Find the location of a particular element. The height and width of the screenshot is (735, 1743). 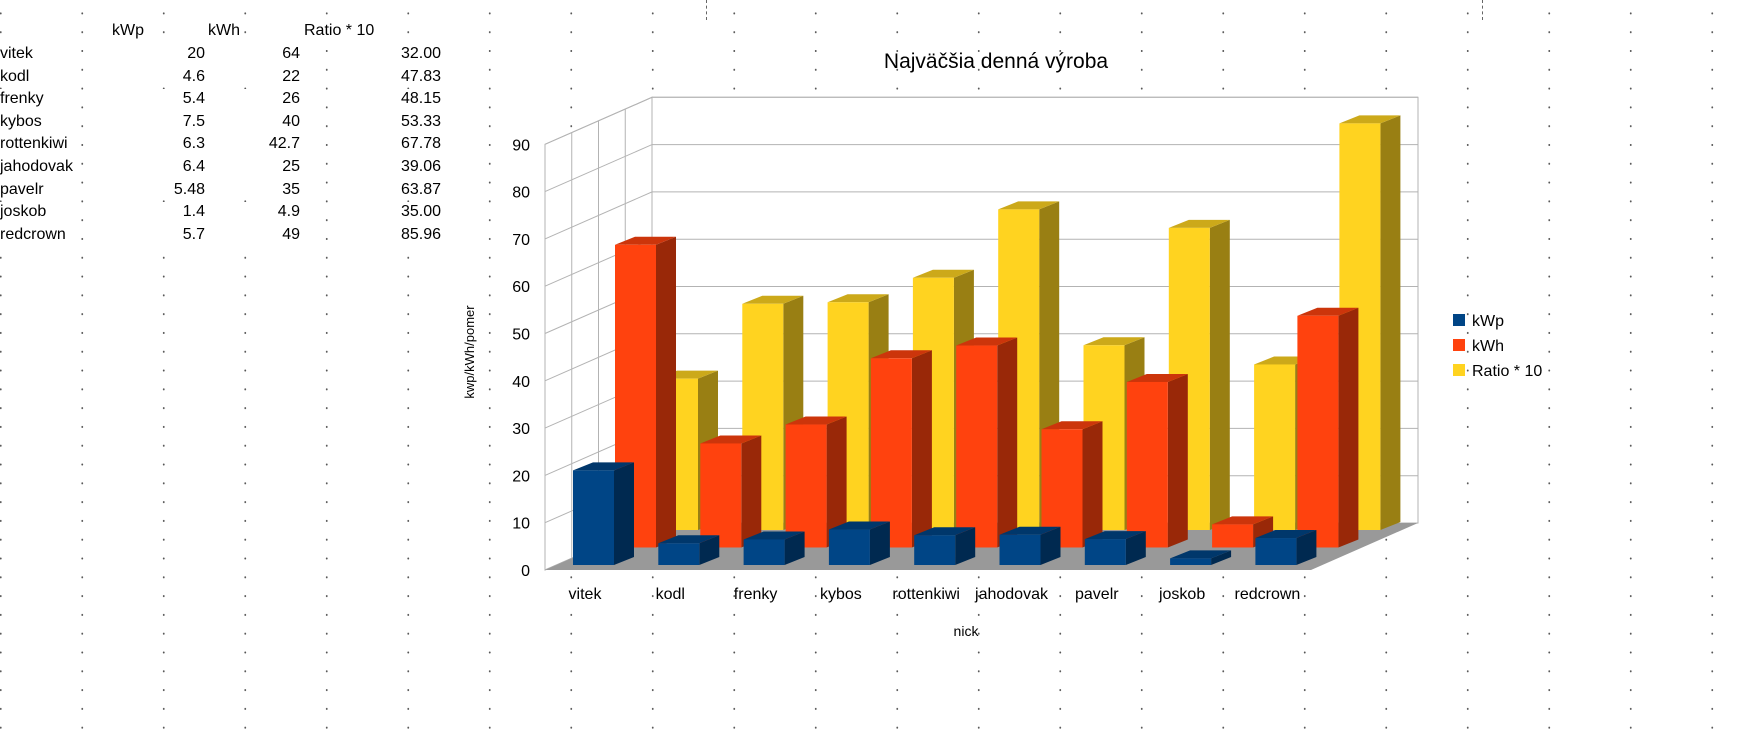

y-tick-label: 30 is located at coordinates (521, 429).